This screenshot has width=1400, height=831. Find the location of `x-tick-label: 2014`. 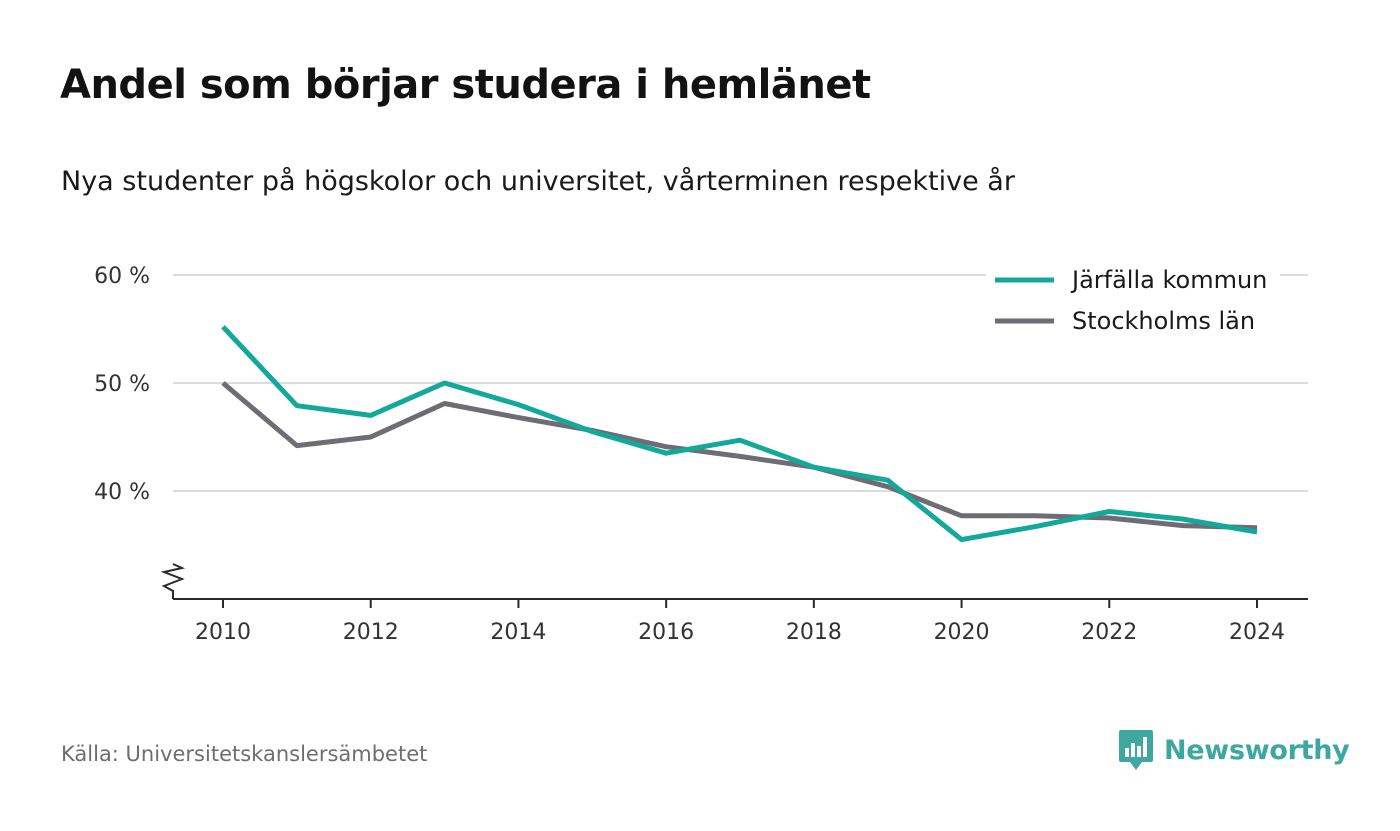

x-tick-label: 2014 is located at coordinates (518, 632).